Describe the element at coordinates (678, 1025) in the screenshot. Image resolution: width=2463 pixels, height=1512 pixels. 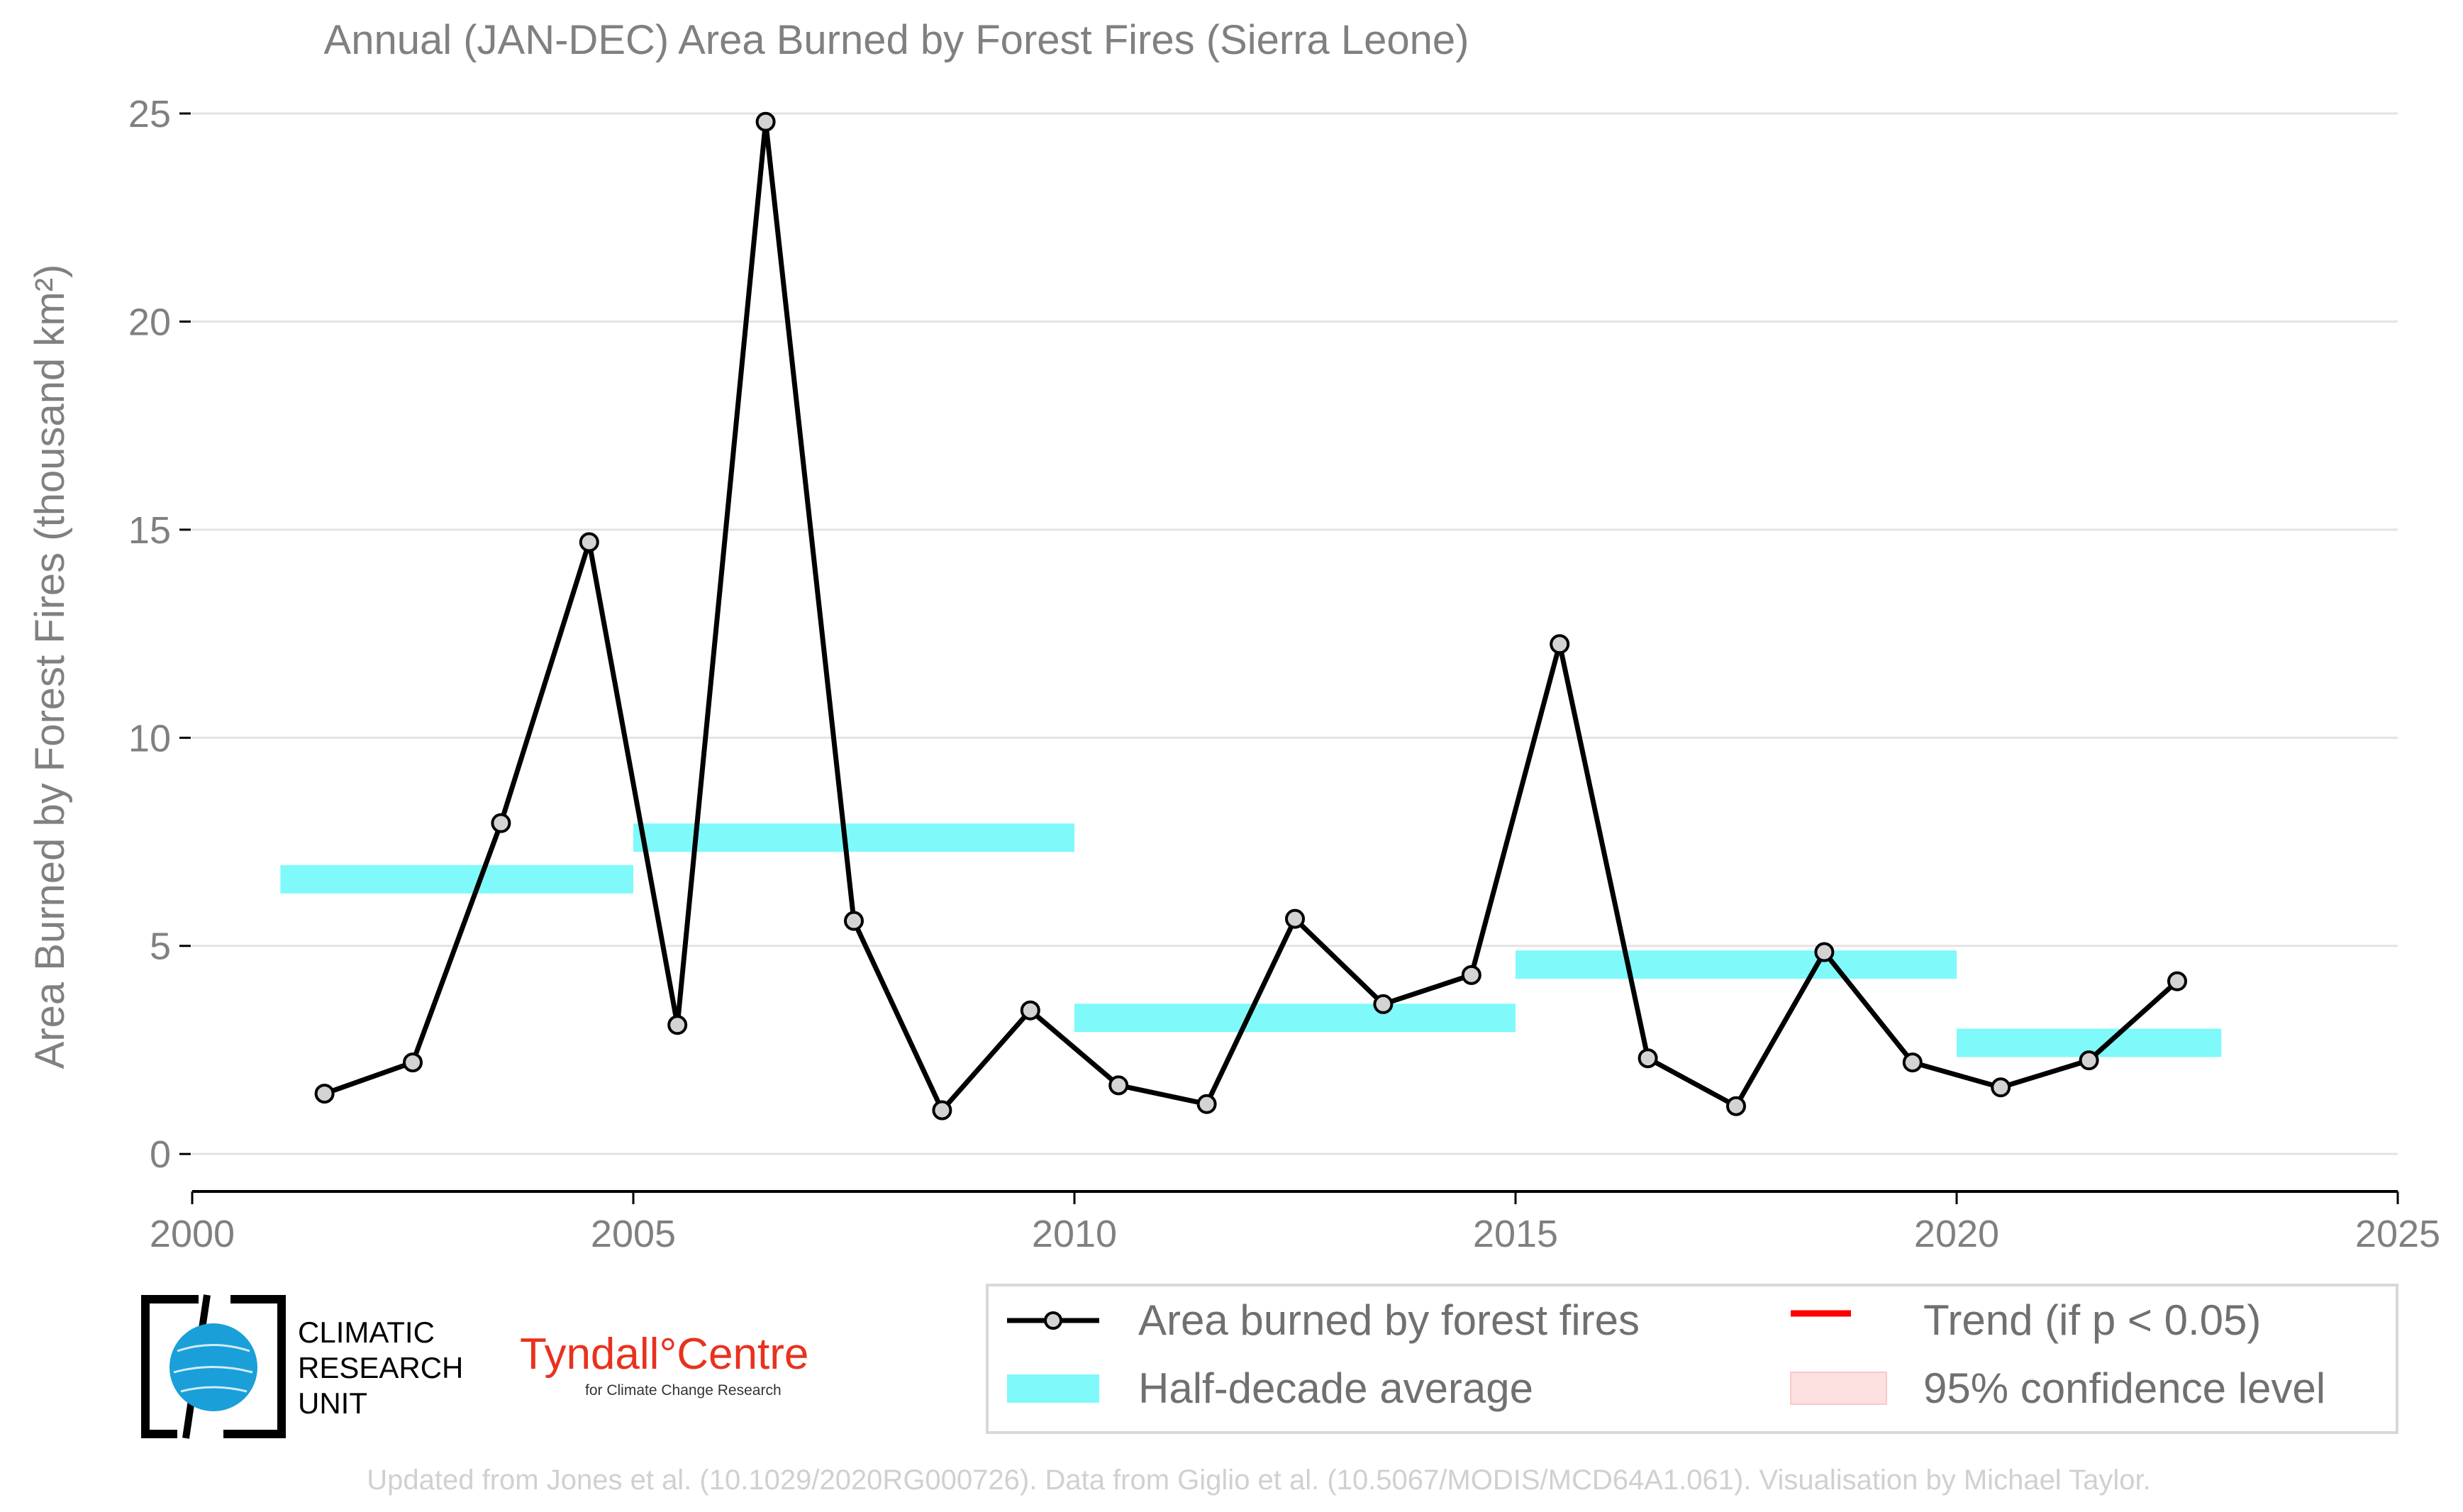
I see `data-point-2005.5` at that location.